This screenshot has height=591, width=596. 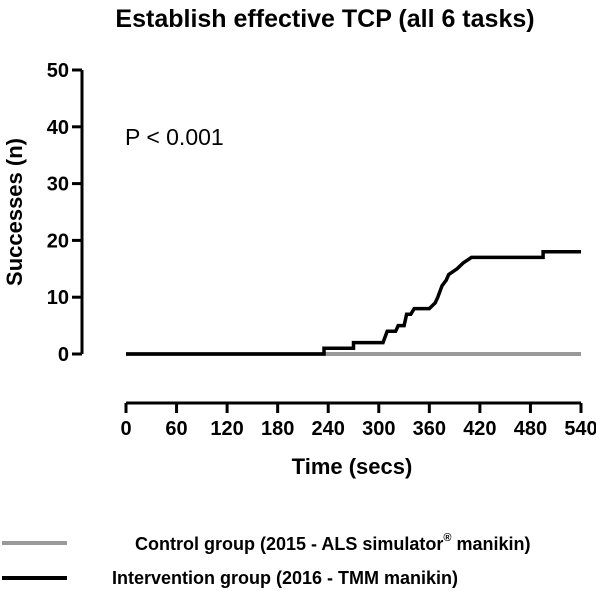 I want to click on x-axis-label: Time (secs), so click(x=352, y=466).